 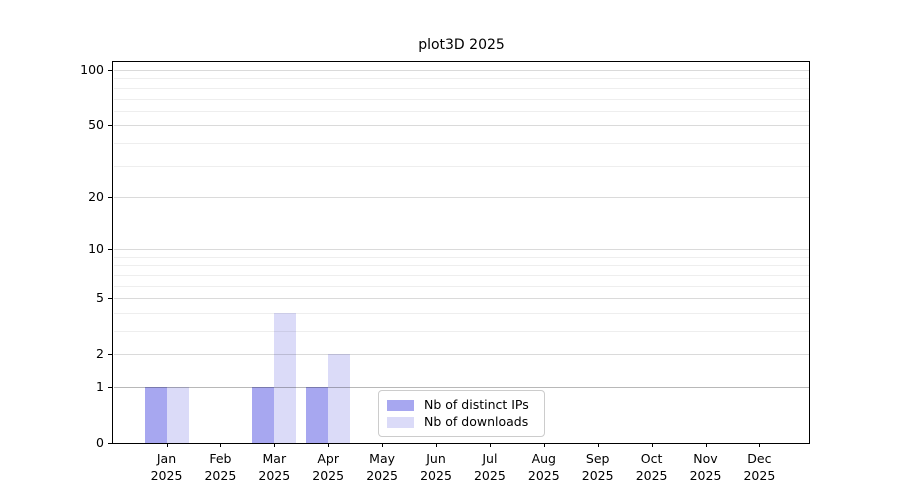 I want to click on legend-item-distinct-ips: Nb of distinct IPs, so click(x=460, y=405).